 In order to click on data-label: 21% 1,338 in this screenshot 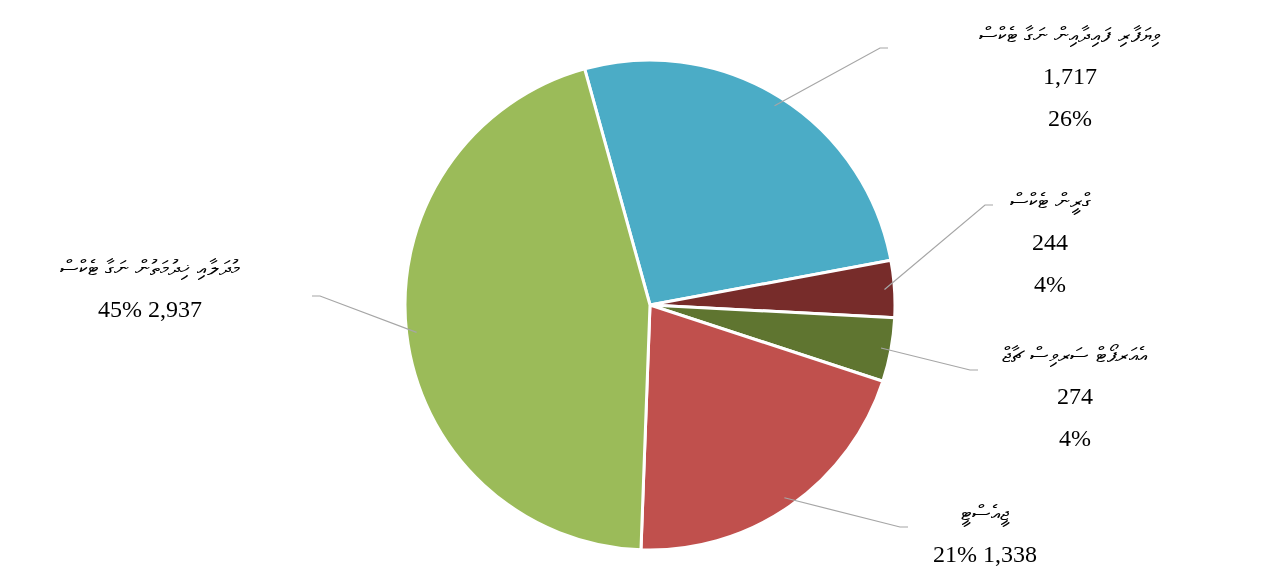, I will do `click(985, 554)`.